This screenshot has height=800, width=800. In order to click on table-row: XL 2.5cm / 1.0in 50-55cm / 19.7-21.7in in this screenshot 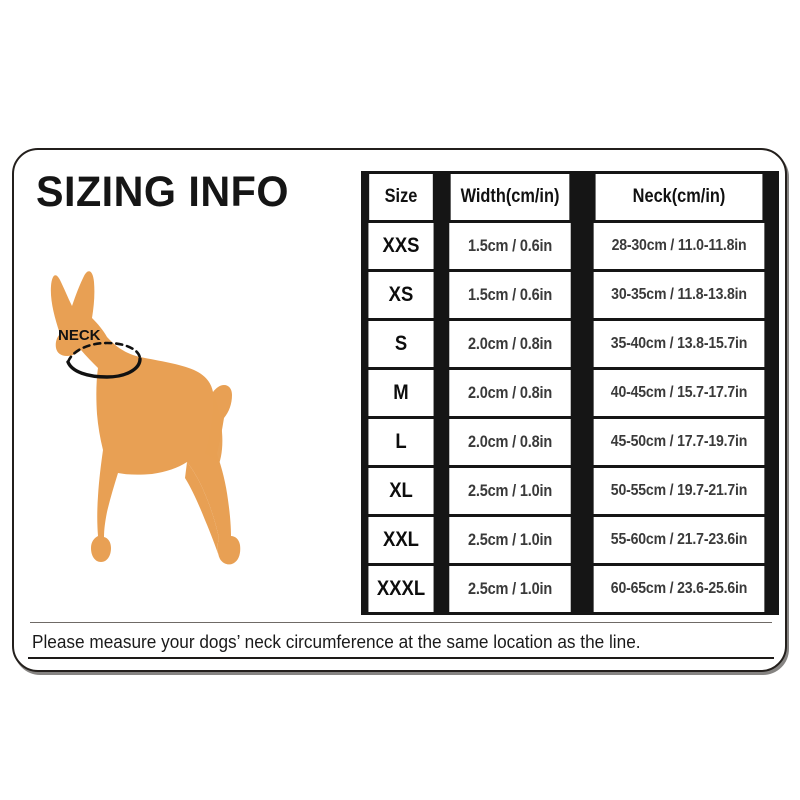, I will do `click(570, 491)`.